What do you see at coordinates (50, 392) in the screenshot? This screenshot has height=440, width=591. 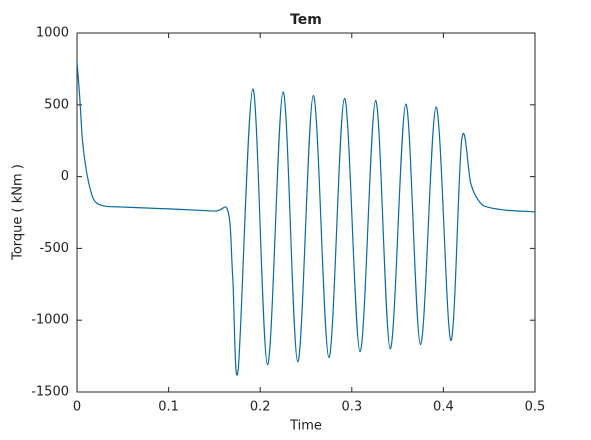 I see `y-tick-label: -1500` at bounding box center [50, 392].